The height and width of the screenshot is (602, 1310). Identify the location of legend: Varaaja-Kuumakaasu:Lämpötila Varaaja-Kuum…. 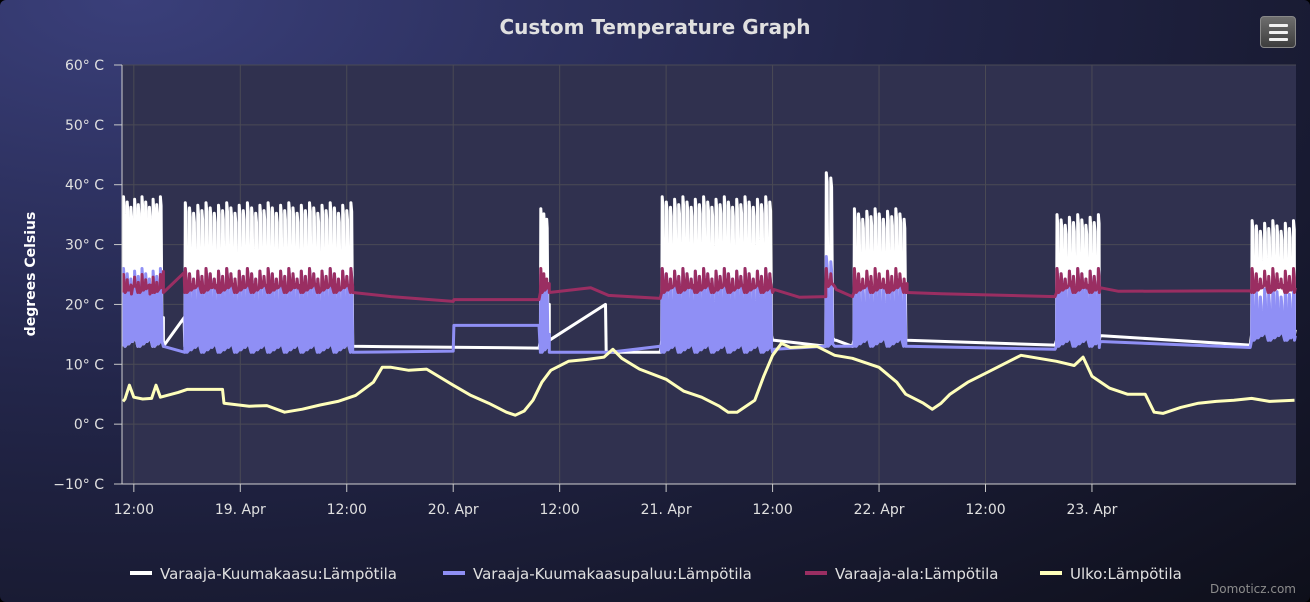
(656, 574).